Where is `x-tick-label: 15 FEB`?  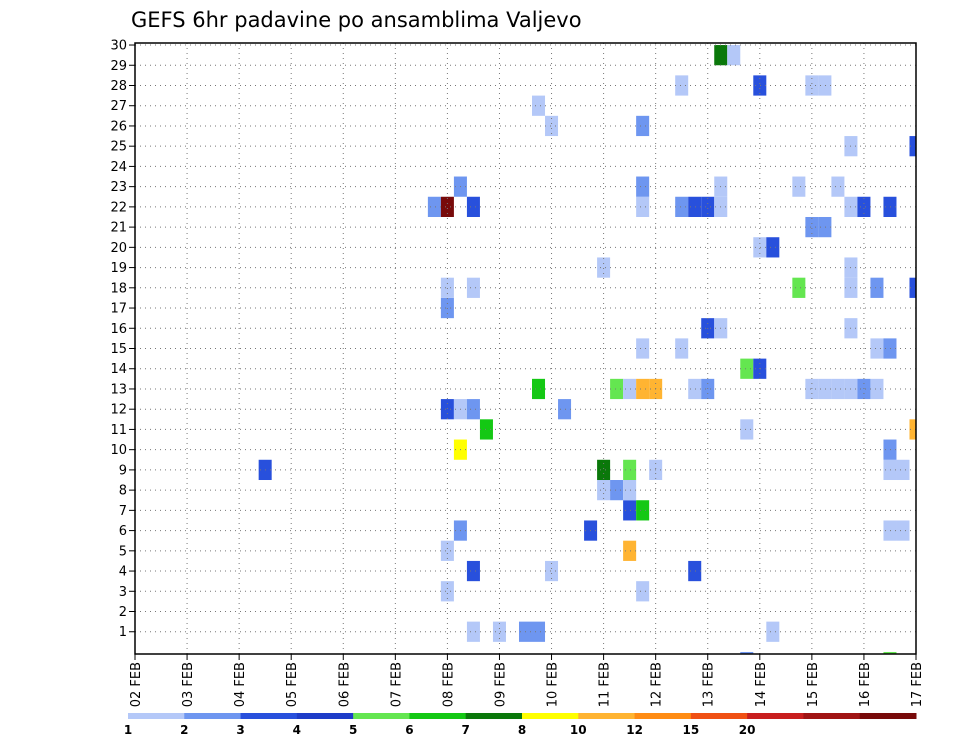
x-tick-label: 15 FEB is located at coordinates (813, 684).